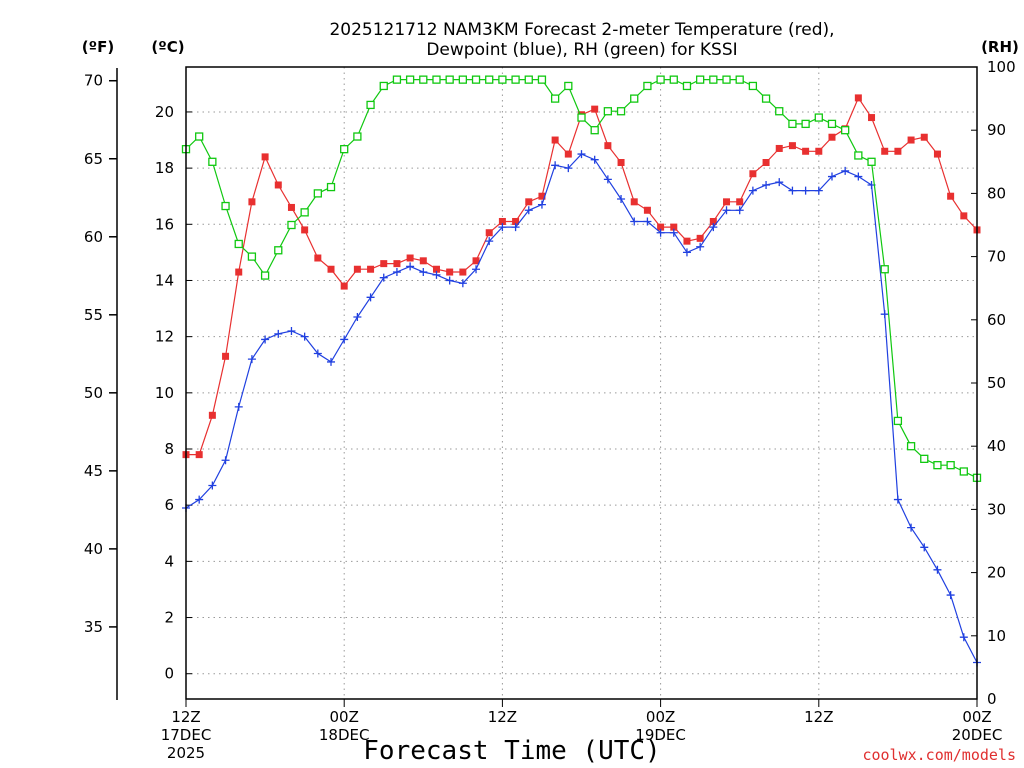 The height and width of the screenshot is (768, 1024). What do you see at coordinates (996, 636) in the screenshot?
I see `rh-tick-label: 10` at bounding box center [996, 636].